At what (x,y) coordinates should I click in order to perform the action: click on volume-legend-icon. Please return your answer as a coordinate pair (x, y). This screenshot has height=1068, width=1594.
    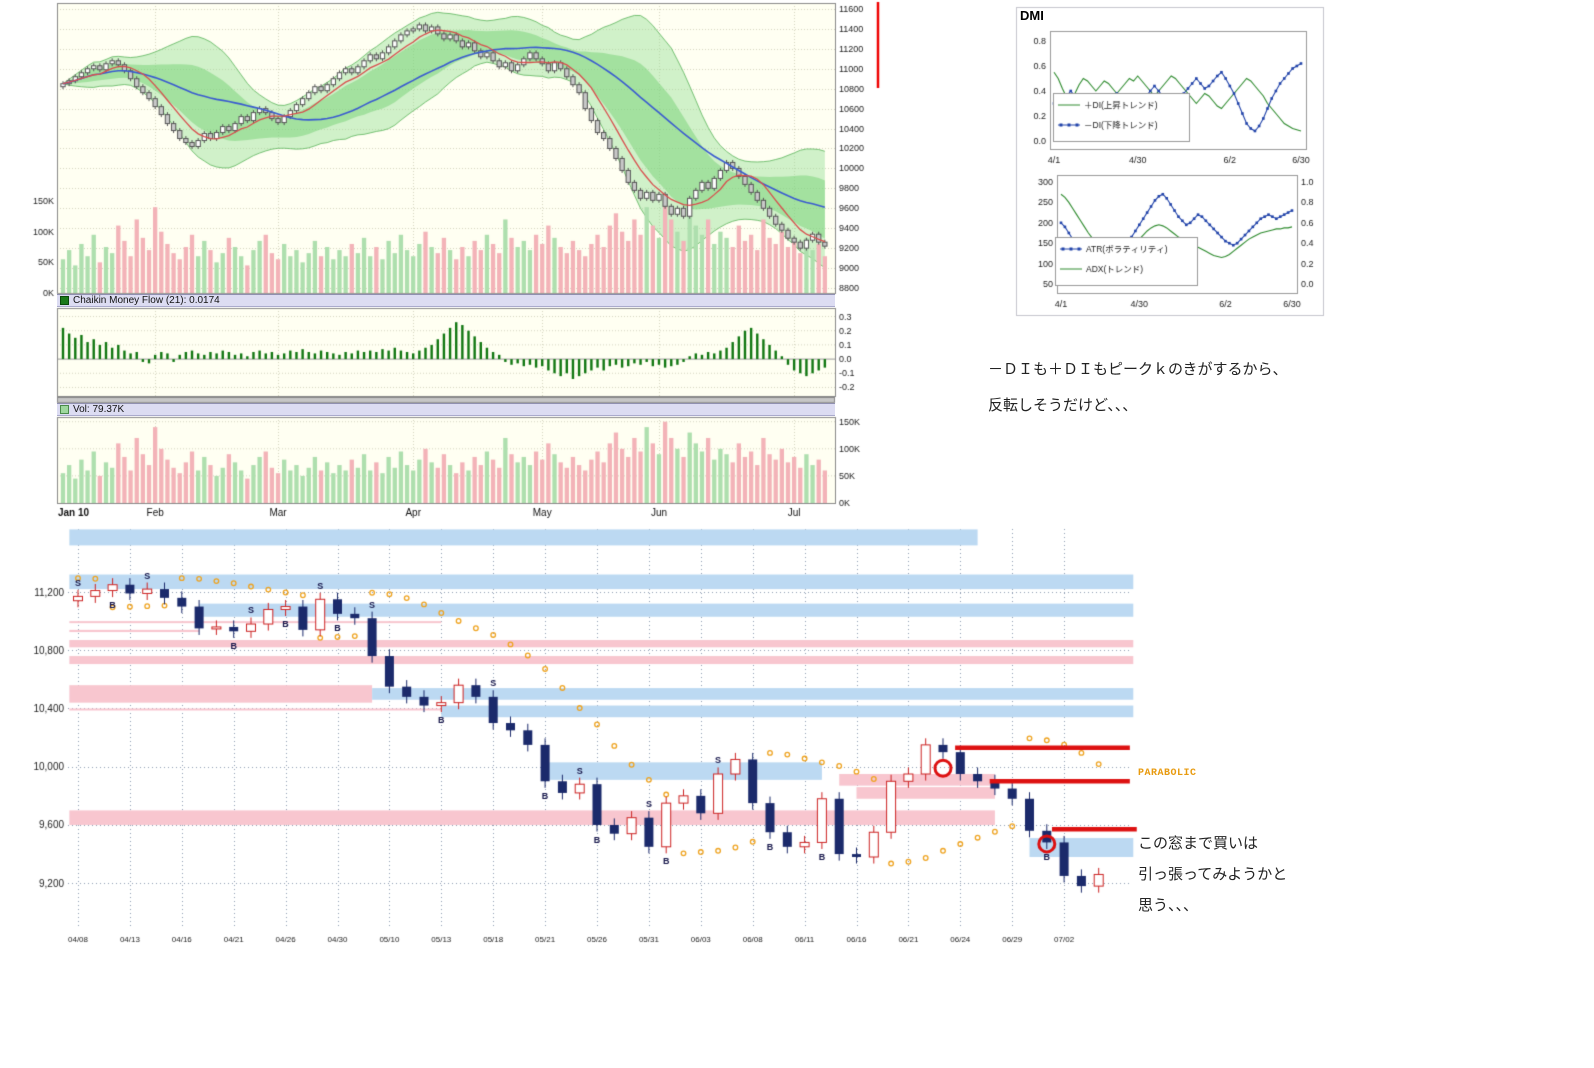
    Looking at the image, I should click on (64, 409).